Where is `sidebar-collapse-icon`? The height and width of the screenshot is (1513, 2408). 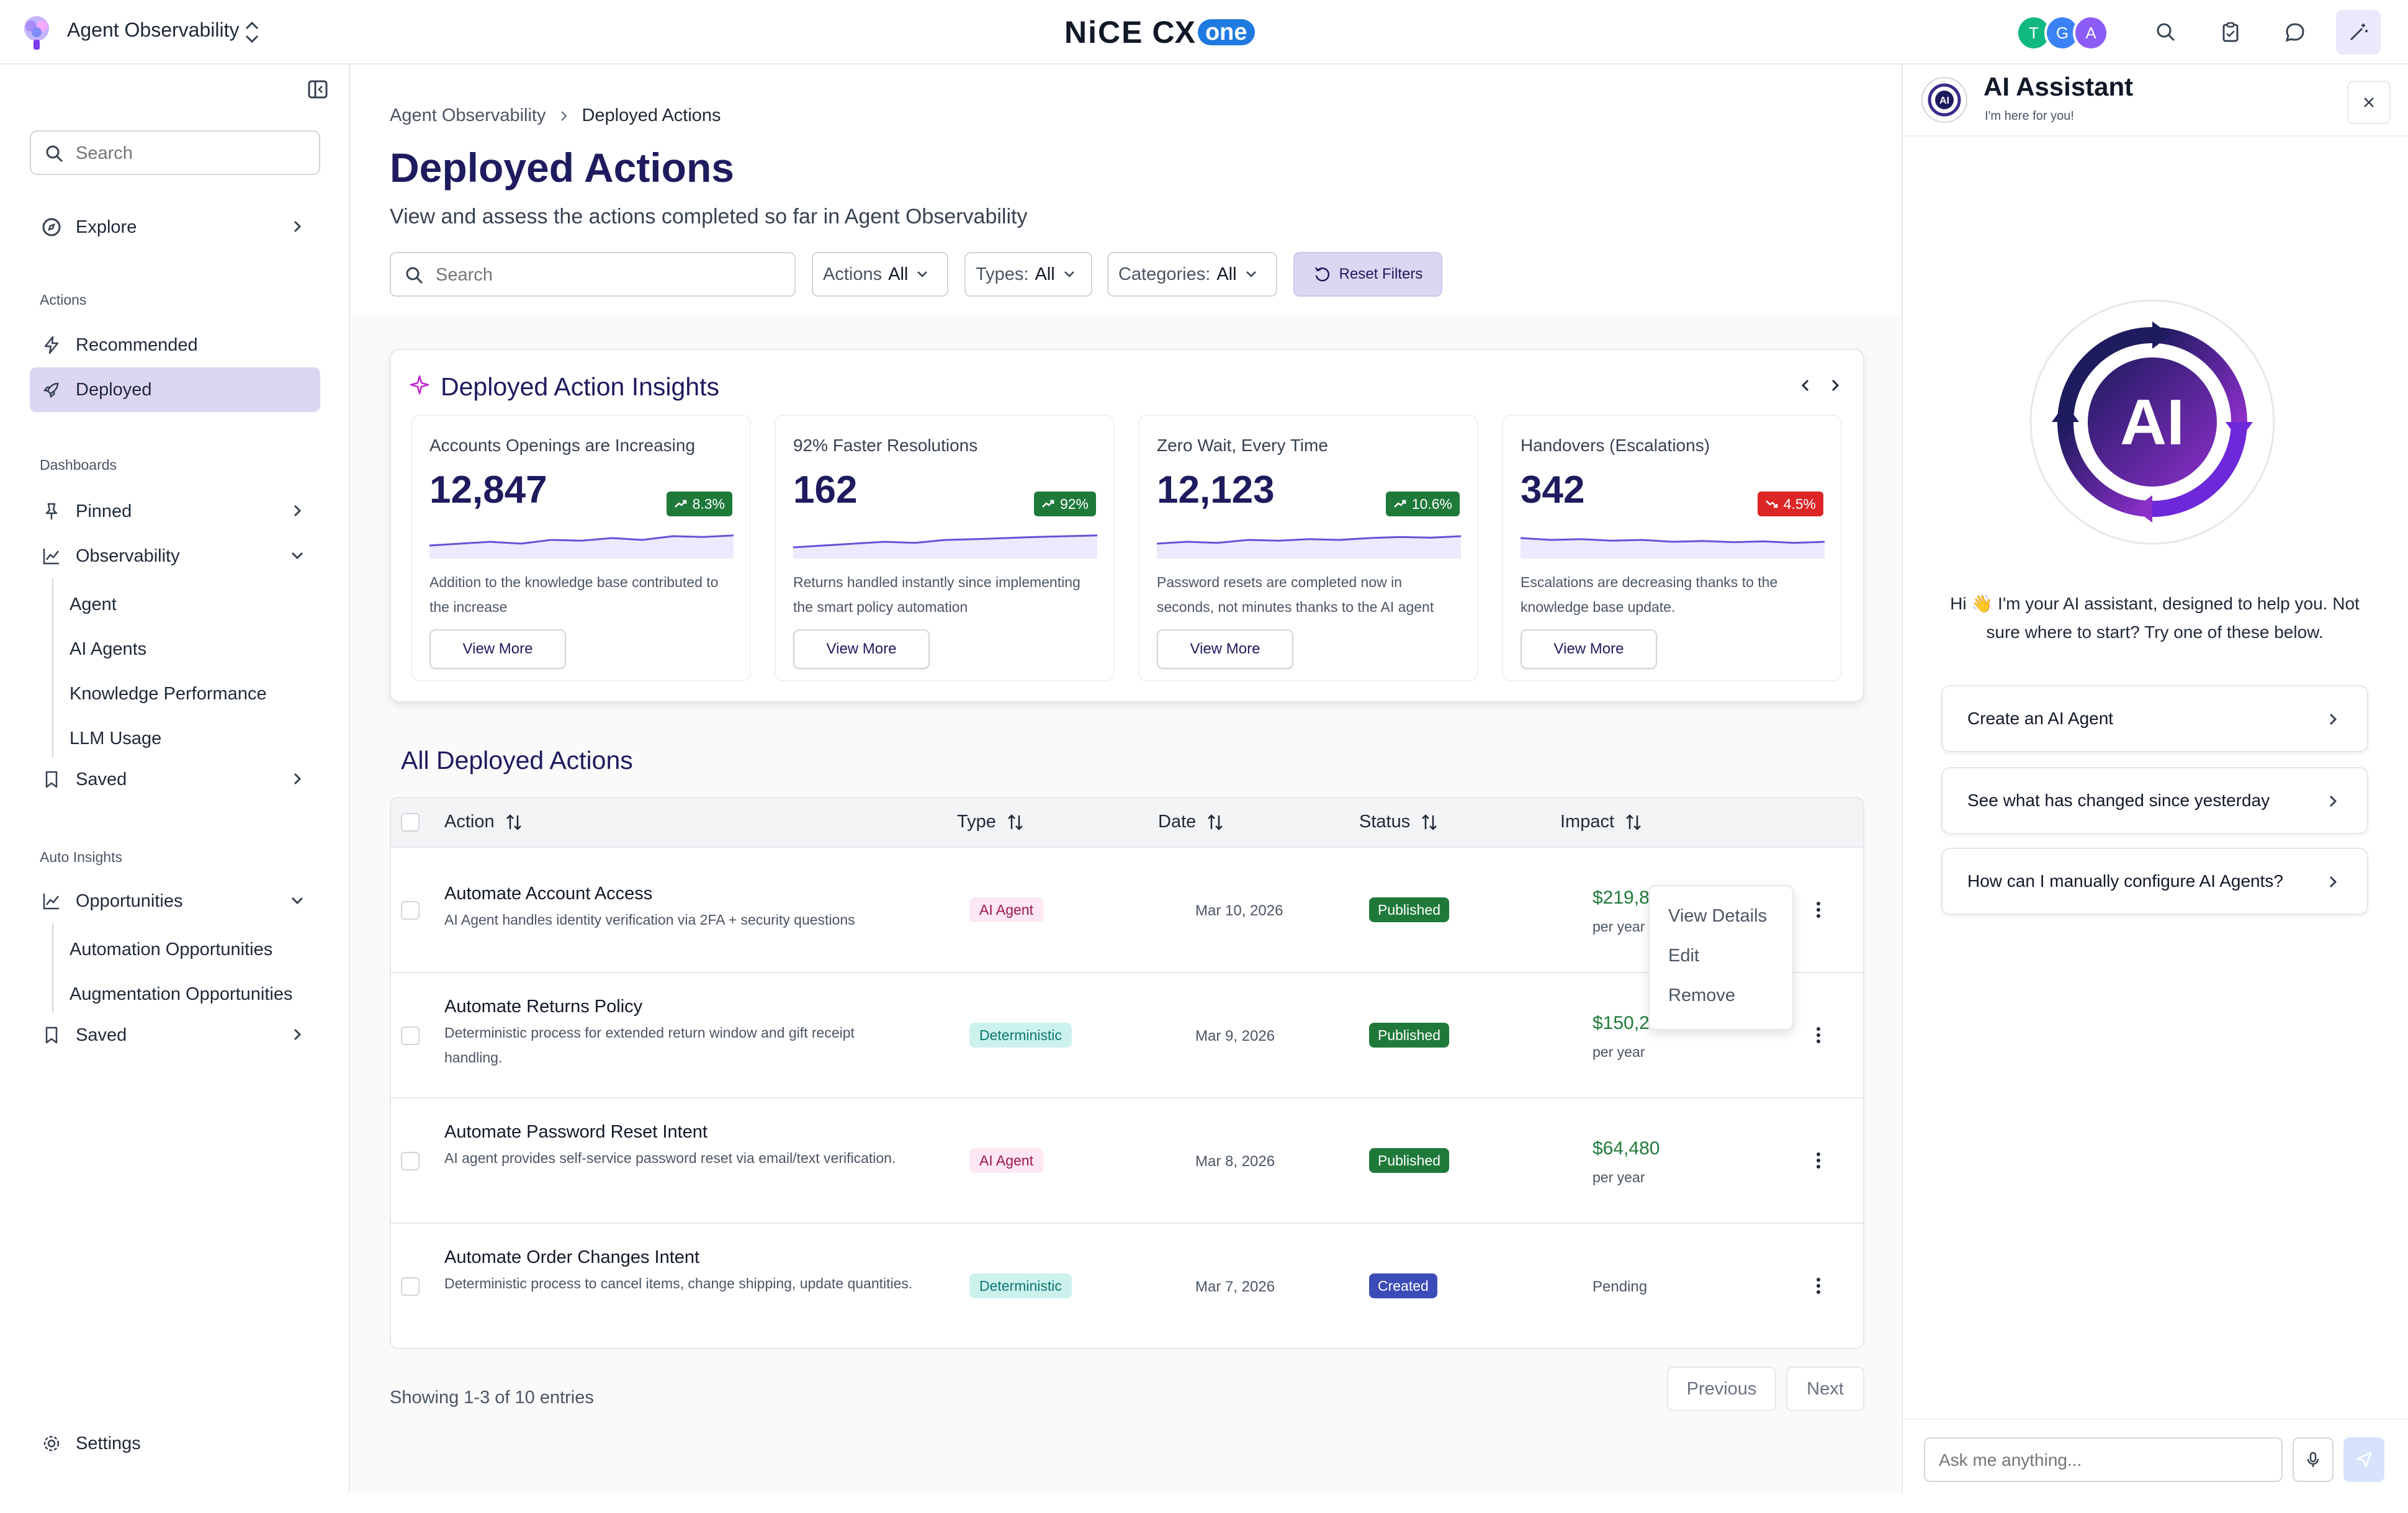 sidebar-collapse-icon is located at coordinates (318, 89).